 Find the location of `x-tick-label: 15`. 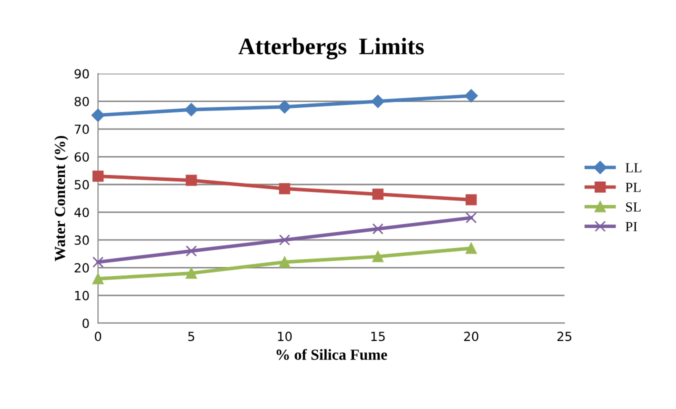

x-tick-label: 15 is located at coordinates (378, 337).